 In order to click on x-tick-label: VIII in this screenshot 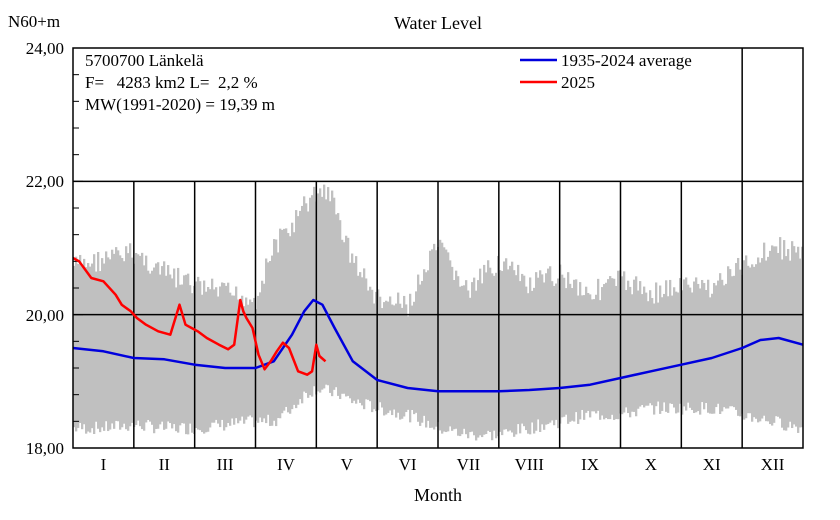, I will do `click(530, 464)`.